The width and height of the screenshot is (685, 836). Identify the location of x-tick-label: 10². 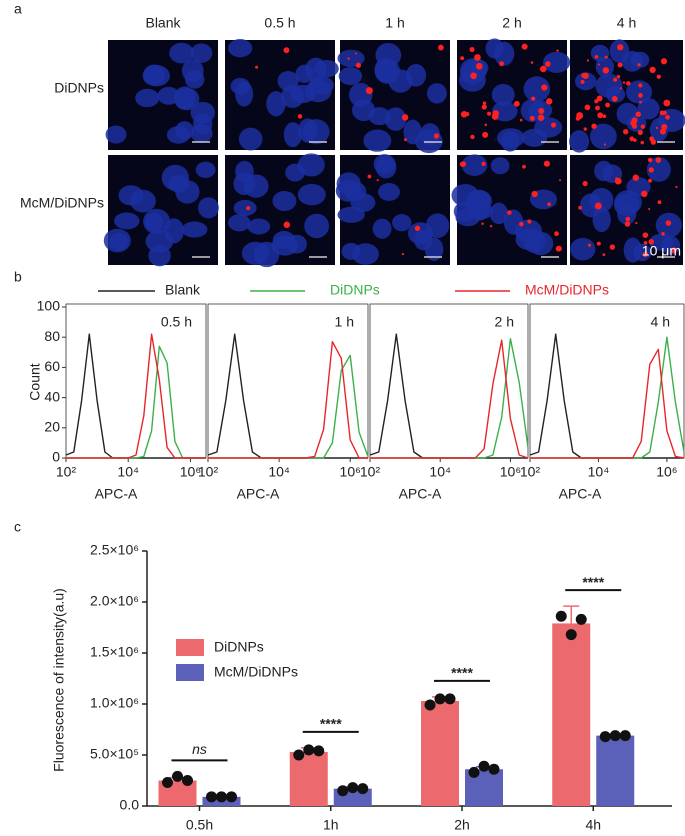
(66, 472).